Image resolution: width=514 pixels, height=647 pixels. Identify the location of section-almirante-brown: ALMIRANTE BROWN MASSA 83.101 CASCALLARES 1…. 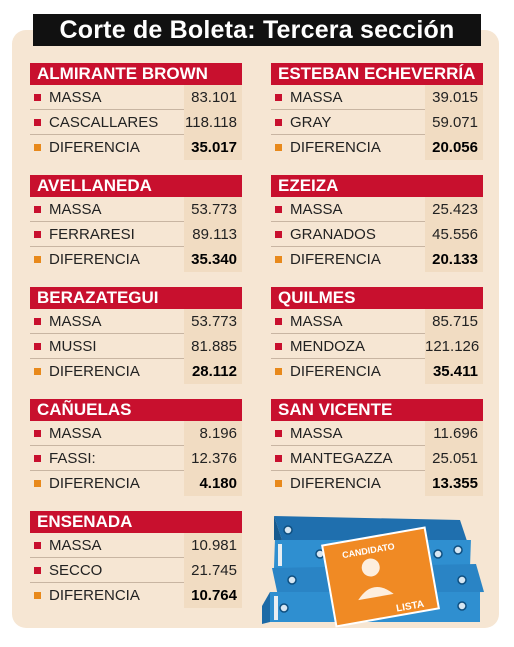
(136, 111).